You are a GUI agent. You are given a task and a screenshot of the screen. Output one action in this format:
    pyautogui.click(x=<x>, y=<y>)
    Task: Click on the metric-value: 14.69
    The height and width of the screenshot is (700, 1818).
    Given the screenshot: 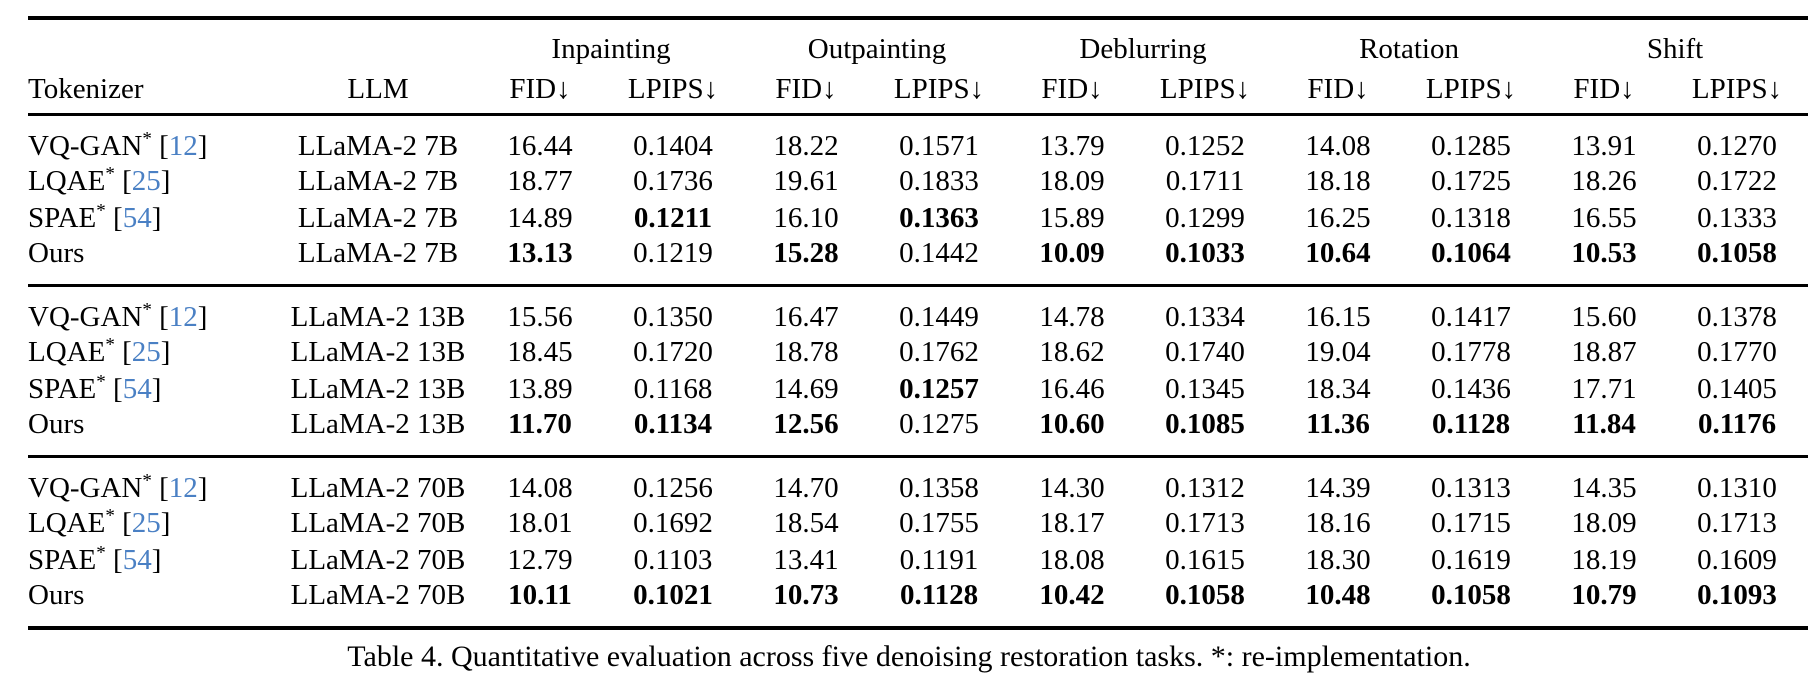 What is the action you would take?
    pyautogui.click(x=806, y=389)
    